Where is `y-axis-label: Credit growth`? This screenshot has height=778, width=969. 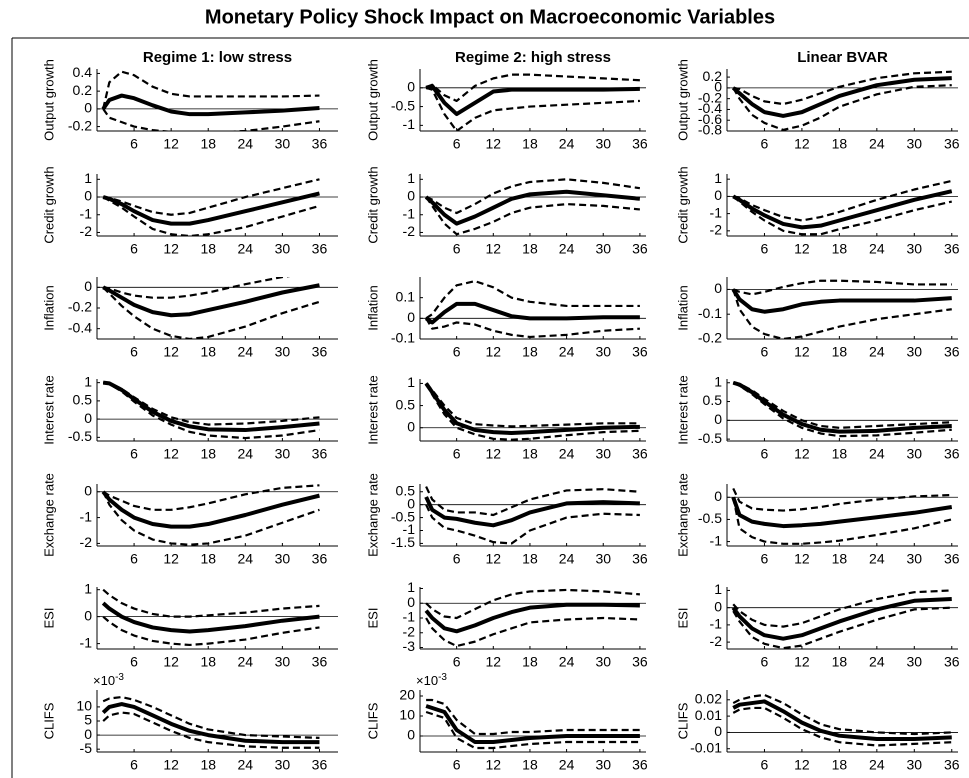 y-axis-label: Credit growth is located at coordinates (48, 204).